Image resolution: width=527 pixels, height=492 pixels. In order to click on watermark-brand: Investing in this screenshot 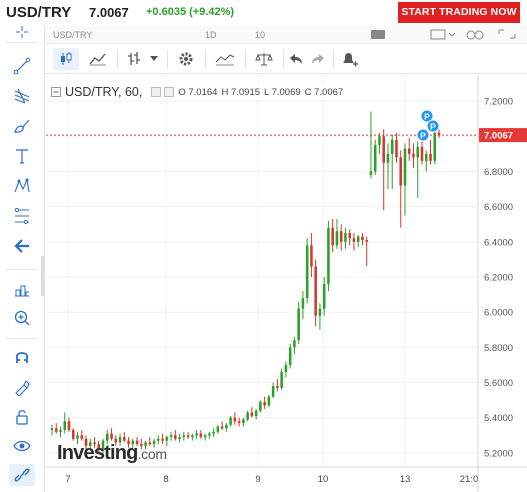, I will do `click(97, 453)`.